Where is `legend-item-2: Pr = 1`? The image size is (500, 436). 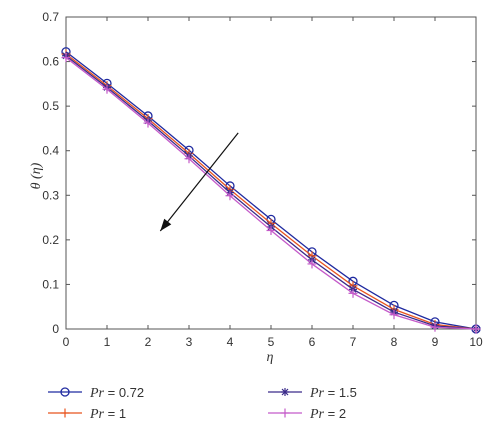 legend-item-2: Pr = 1 is located at coordinates (87, 414).